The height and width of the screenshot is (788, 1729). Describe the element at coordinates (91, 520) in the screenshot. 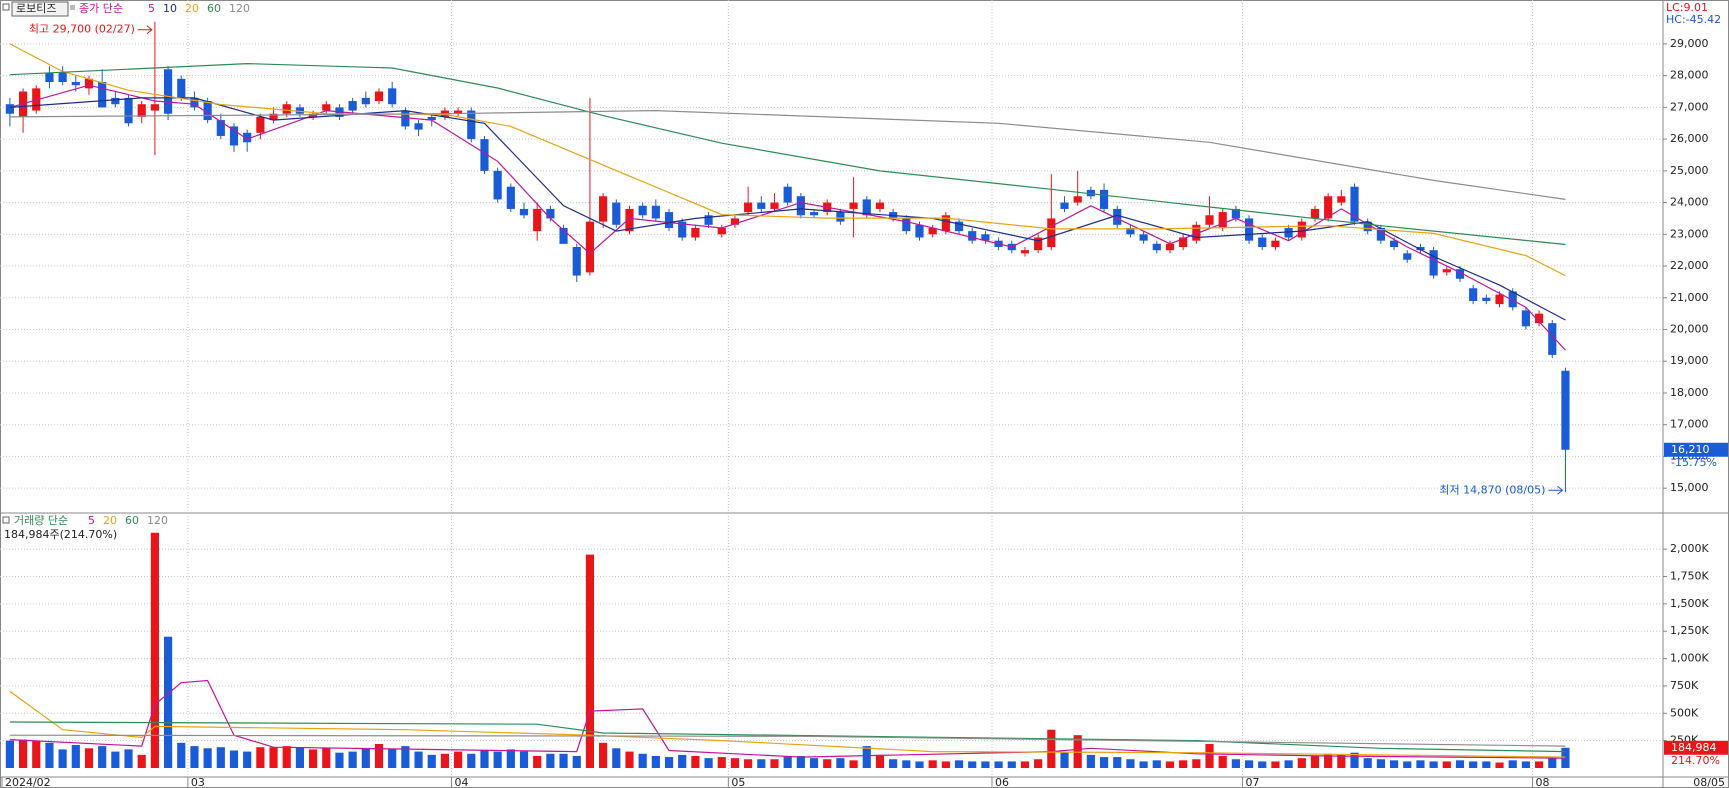

I see `legend-entry: 5` at that location.